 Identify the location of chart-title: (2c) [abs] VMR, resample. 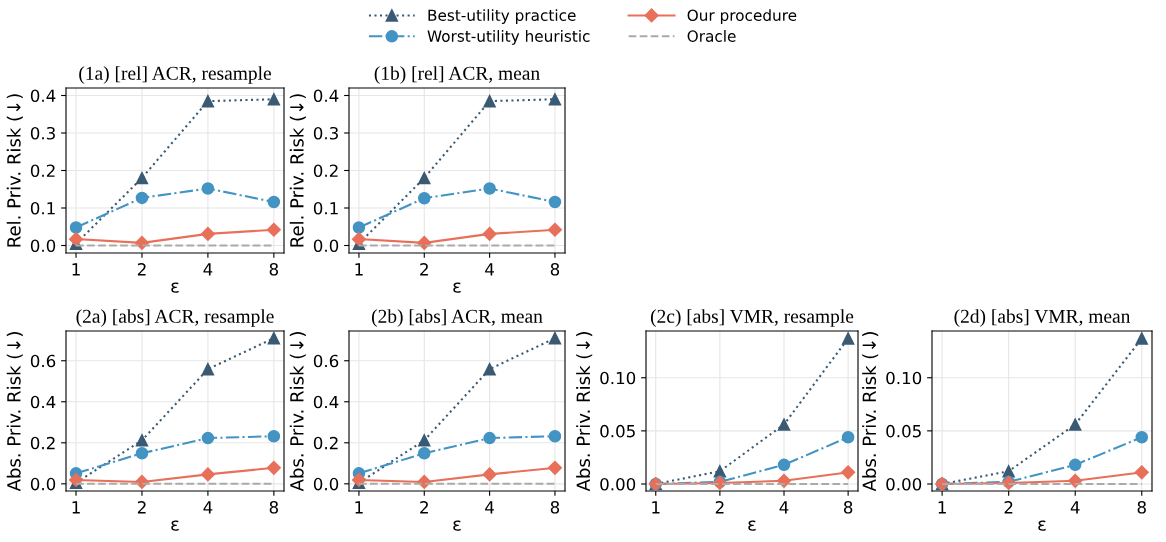
(752, 318).